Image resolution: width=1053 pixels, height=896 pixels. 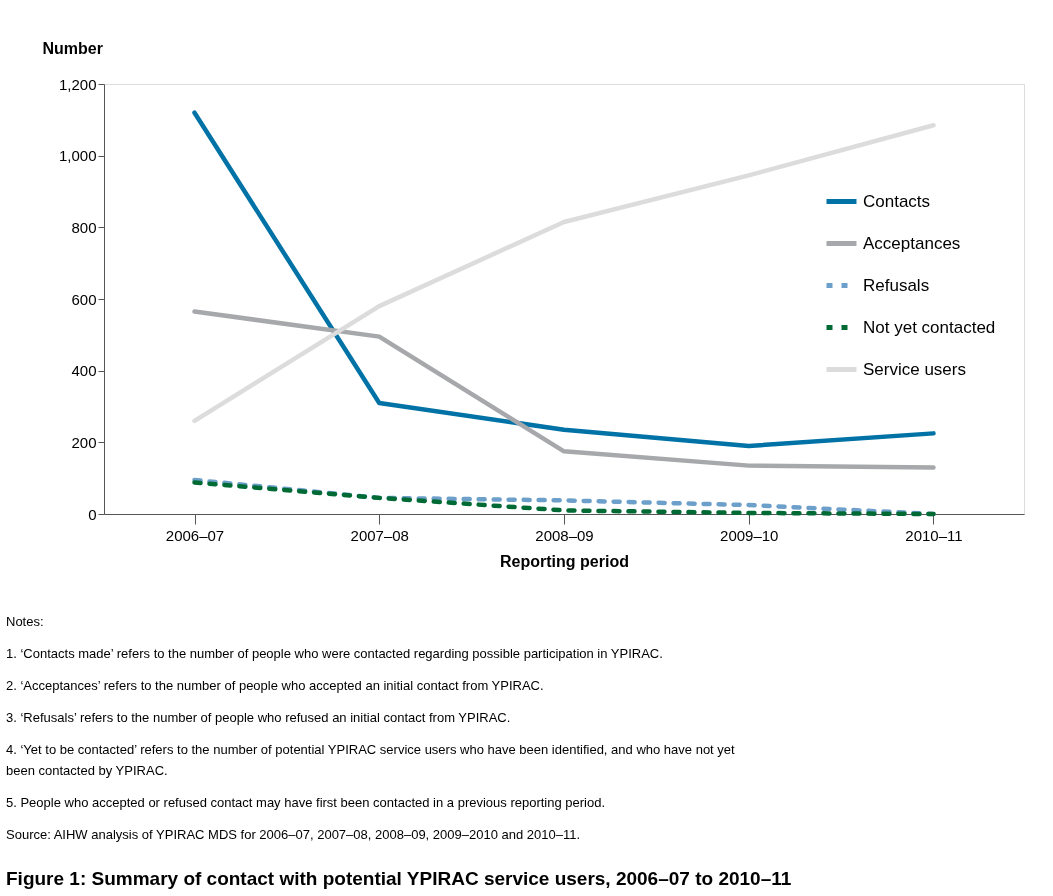 I want to click on x-tick-label: 2008–09, so click(x=564, y=535).